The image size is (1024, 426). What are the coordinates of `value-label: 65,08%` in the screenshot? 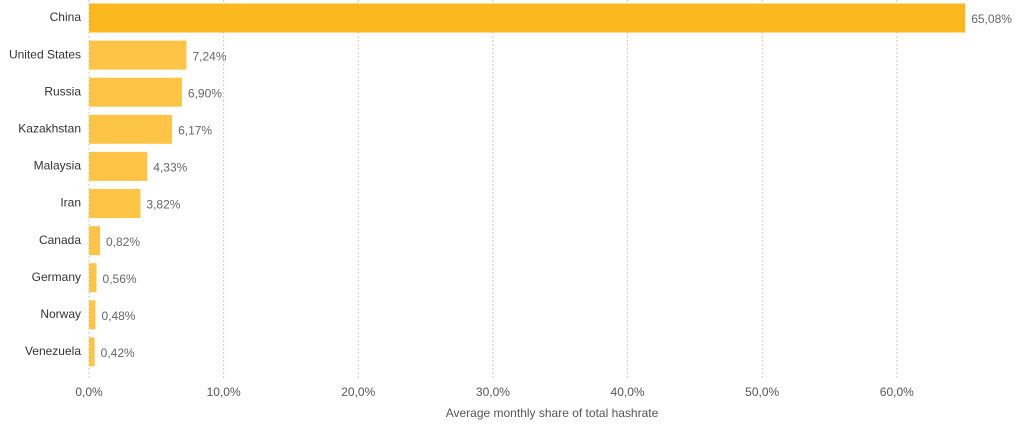 It's located at (991, 19).